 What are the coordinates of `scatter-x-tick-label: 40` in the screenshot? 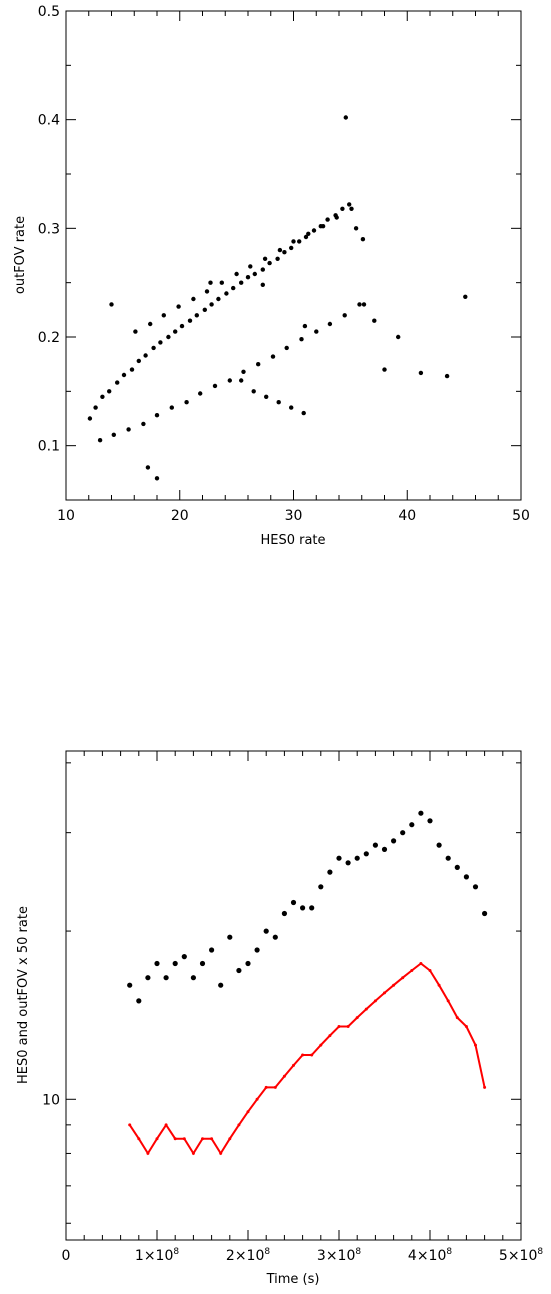 It's located at (407, 516).